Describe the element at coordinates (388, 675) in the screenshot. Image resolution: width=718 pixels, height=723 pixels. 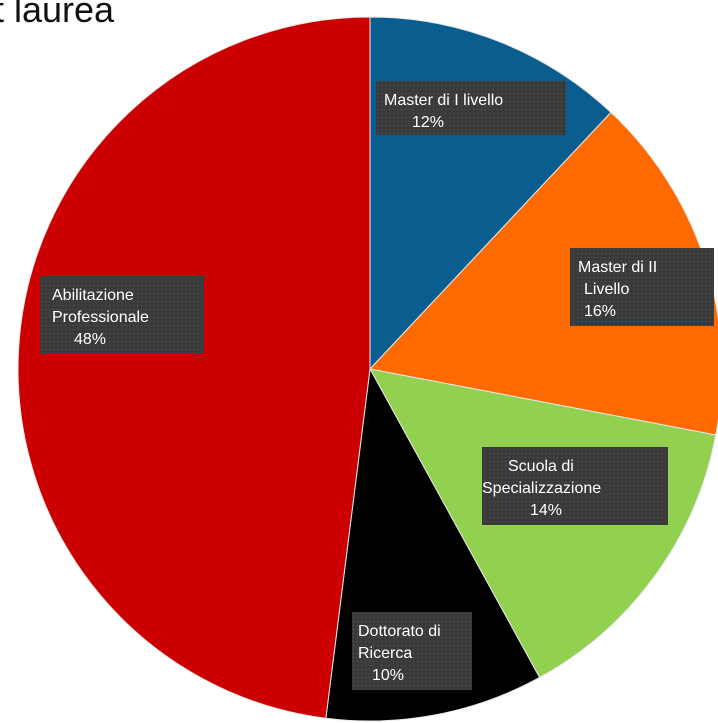
I see `data-label-value: 10%` at that location.